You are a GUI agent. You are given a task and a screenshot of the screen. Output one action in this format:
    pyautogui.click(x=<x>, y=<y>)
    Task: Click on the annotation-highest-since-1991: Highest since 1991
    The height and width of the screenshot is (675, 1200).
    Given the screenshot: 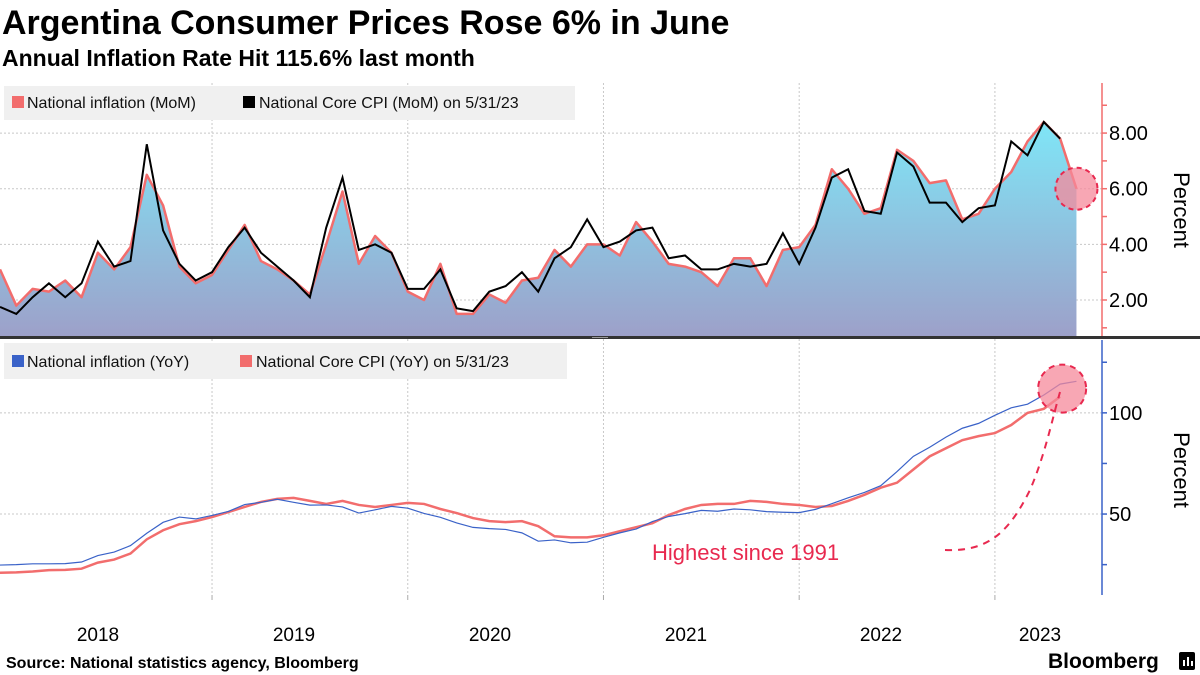 What is the action you would take?
    pyautogui.click(x=745, y=552)
    